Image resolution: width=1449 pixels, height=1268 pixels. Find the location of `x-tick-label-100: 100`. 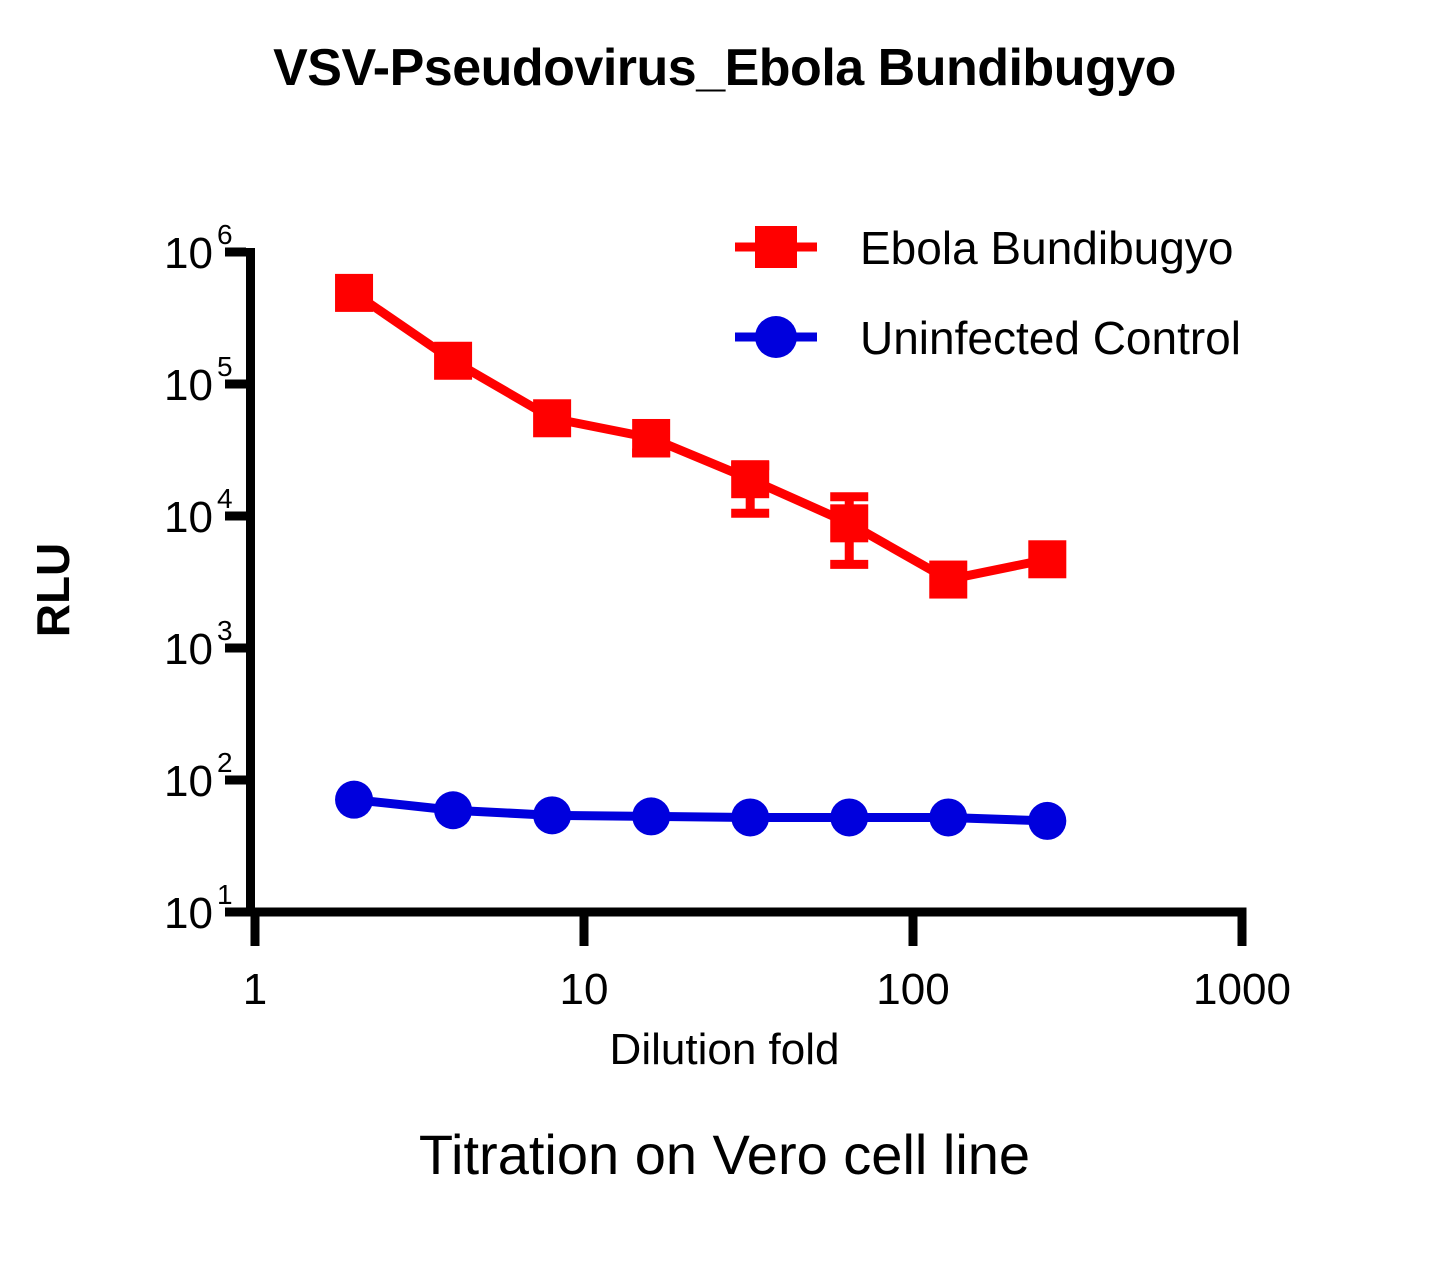

x-tick-label-100: 100 is located at coordinates (912, 989).